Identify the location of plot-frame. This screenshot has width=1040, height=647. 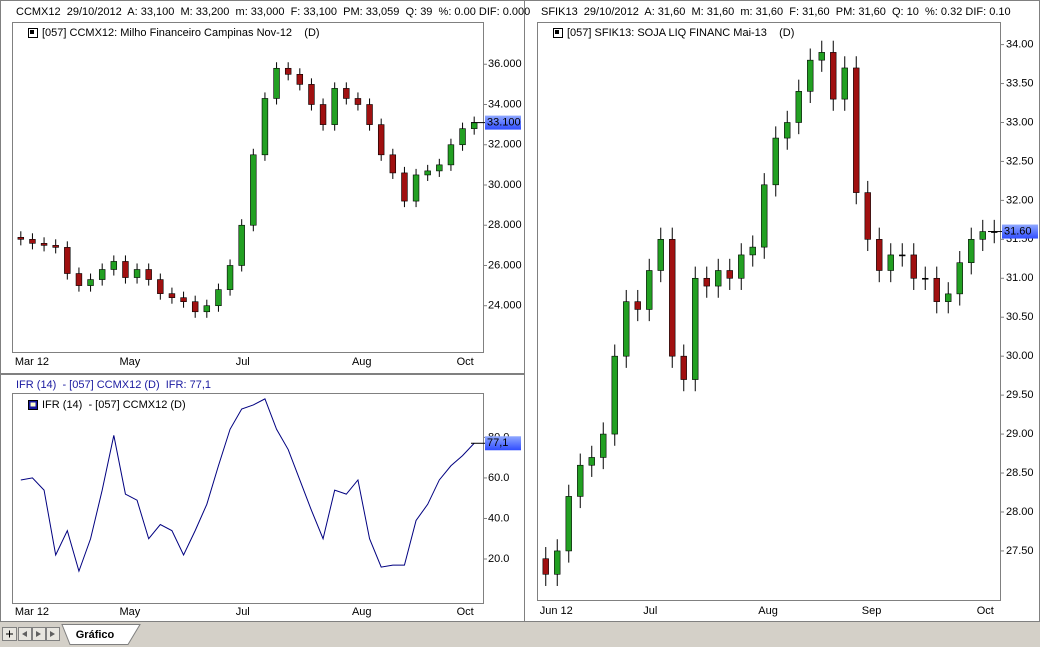
(248, 498).